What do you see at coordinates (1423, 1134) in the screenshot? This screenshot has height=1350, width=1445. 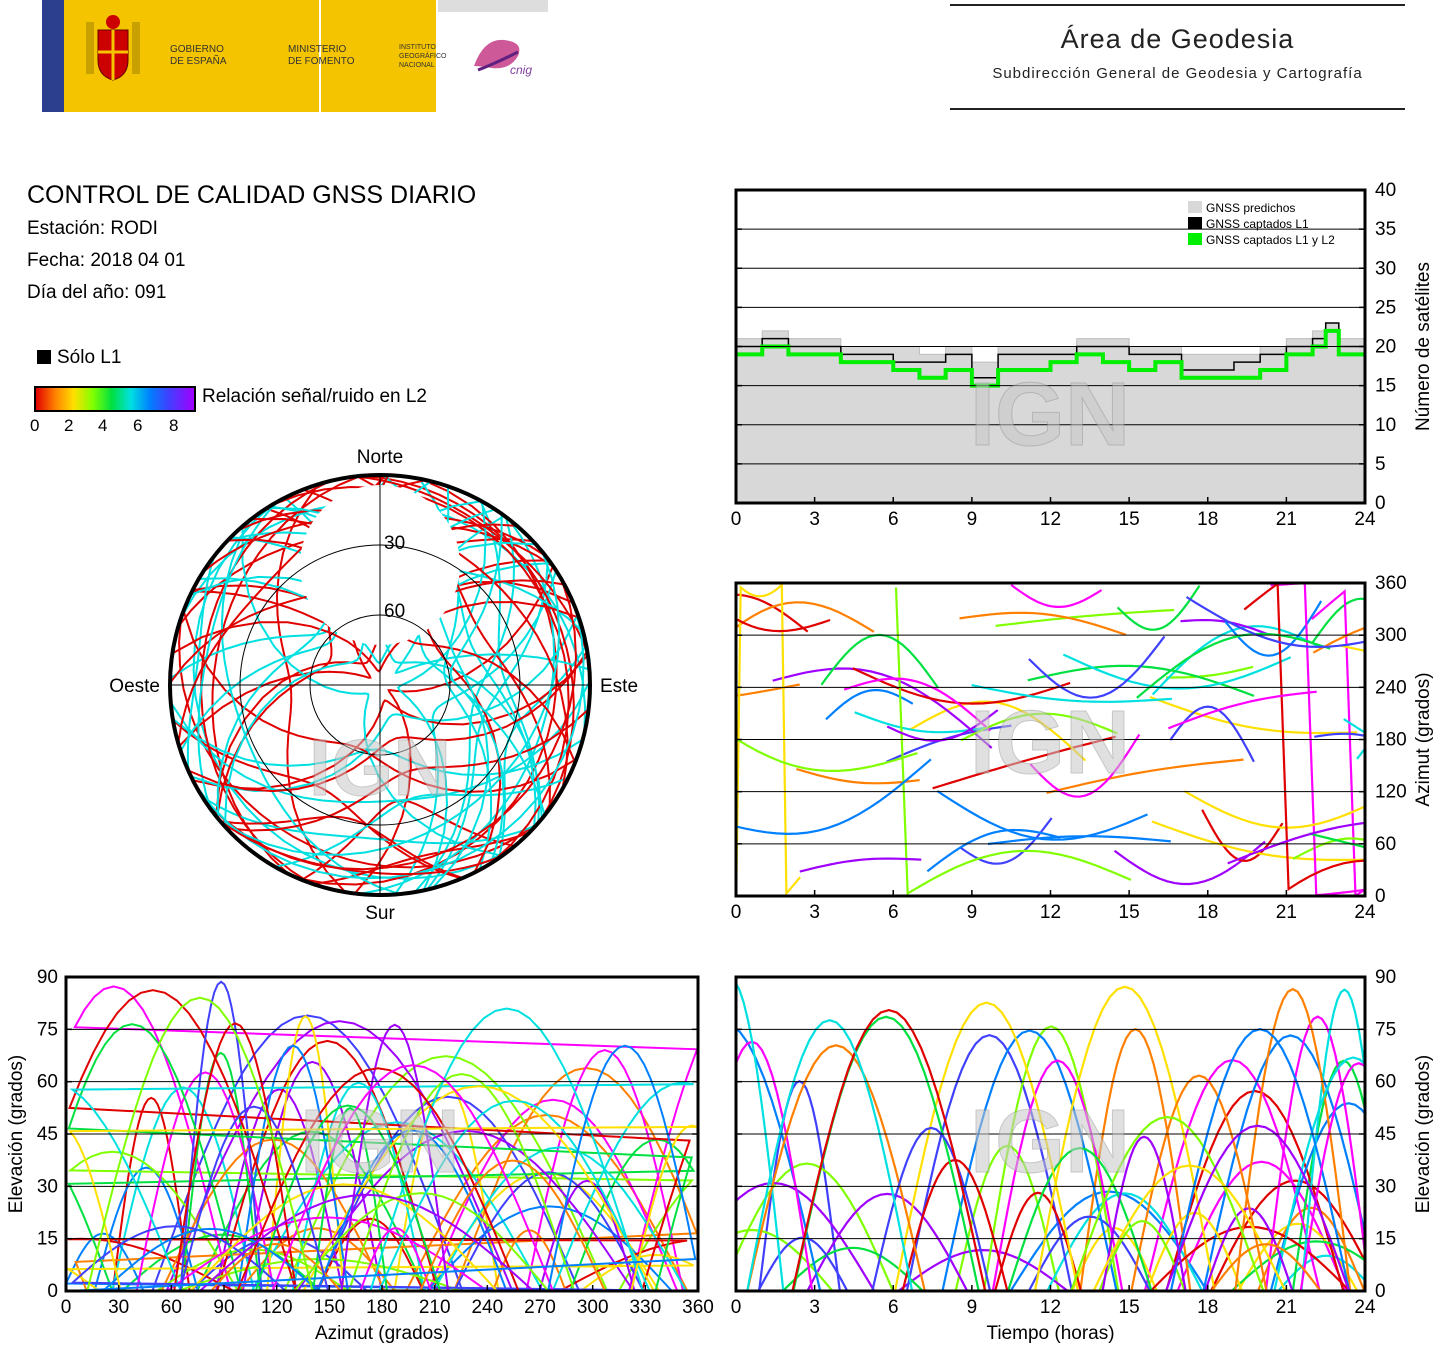 I see `y-axis-label: Elevación (grados)` at bounding box center [1423, 1134].